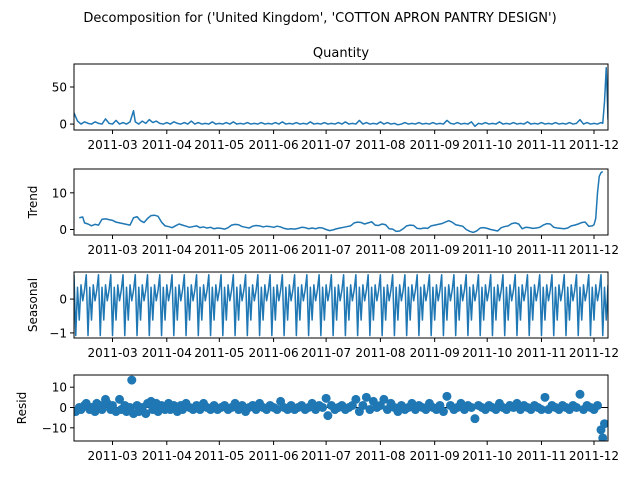 This screenshot has height=480, width=640. Describe the element at coordinates (487, 145) in the screenshot. I see `xtick-label-quantity: 2011-10` at that location.